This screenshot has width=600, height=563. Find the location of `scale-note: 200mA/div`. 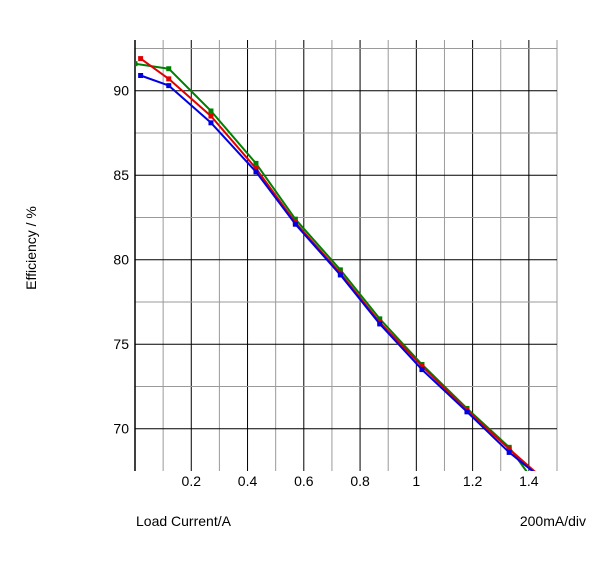

scale-note: 200mA/div is located at coordinates (553, 521).